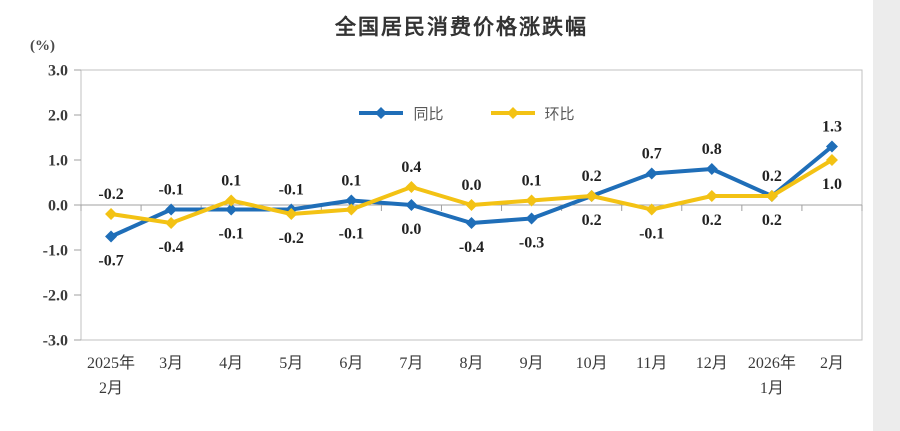 The width and height of the screenshot is (900, 431). What do you see at coordinates (55, 251) in the screenshot?
I see `y-tick-label: -1.0` at bounding box center [55, 251].